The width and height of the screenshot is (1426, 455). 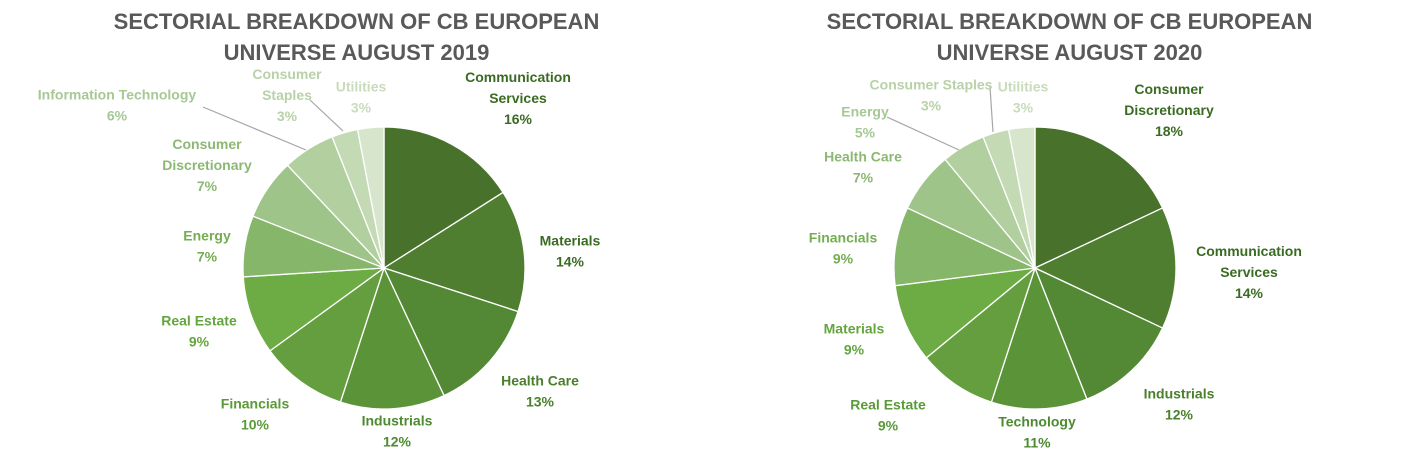 What do you see at coordinates (255, 414) in the screenshot?
I see `data-label-financials: Financials 10%` at bounding box center [255, 414].